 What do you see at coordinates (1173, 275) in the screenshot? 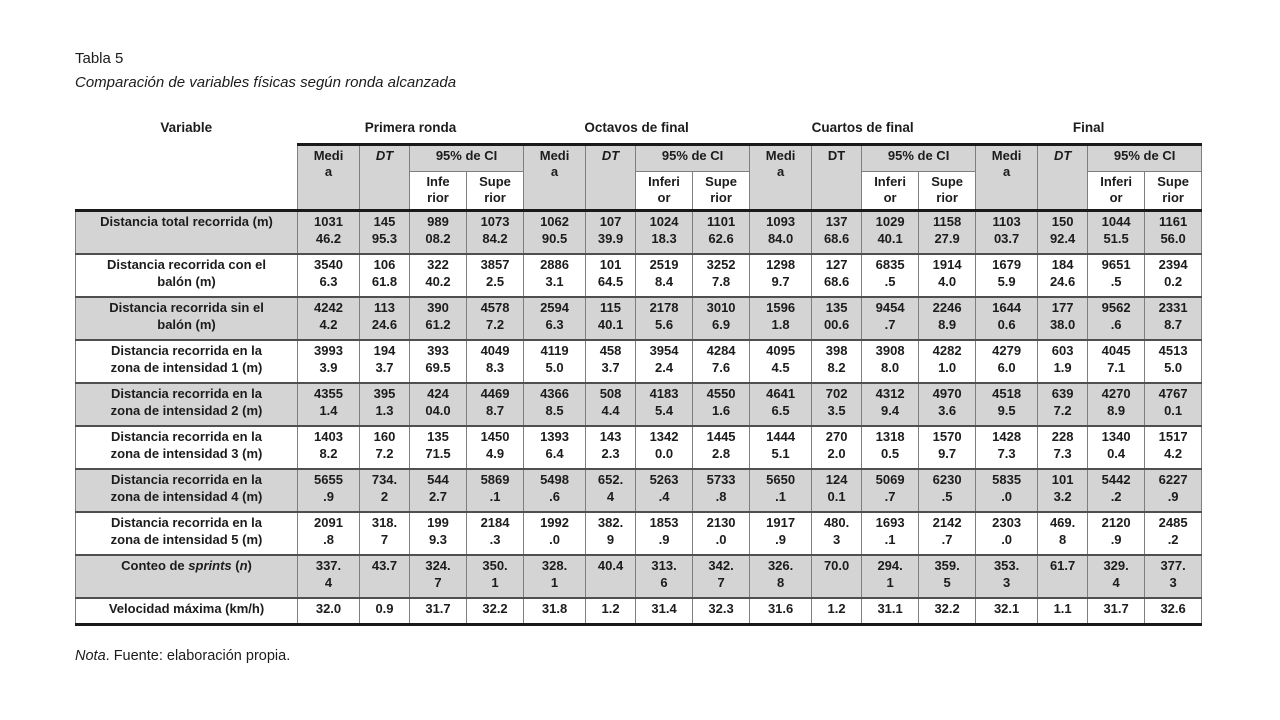
I see `value-cell-r1-c15: 2394 0.2` at bounding box center [1173, 275].